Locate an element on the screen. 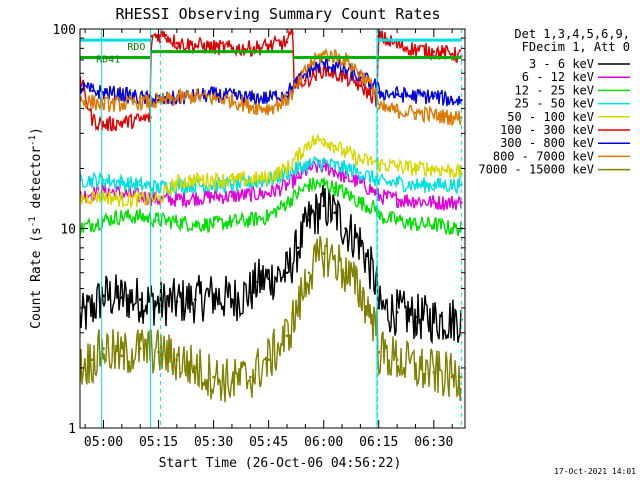 The image size is (640, 480). annotation-1: RD41 is located at coordinates (108, 60).